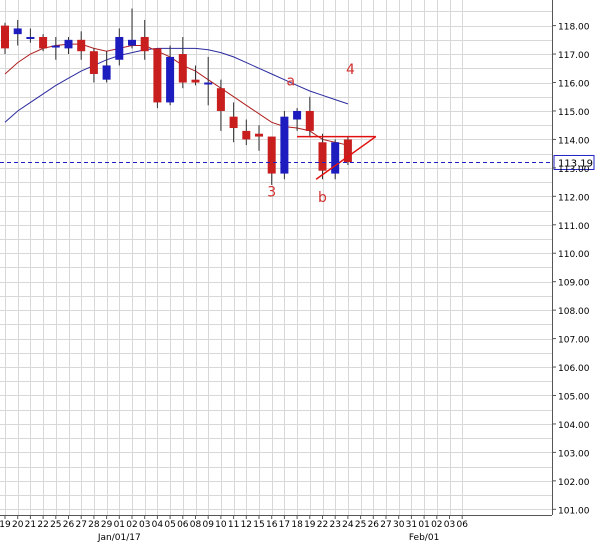 The image size is (600, 551). I want to click on trendline, so click(346, 157).